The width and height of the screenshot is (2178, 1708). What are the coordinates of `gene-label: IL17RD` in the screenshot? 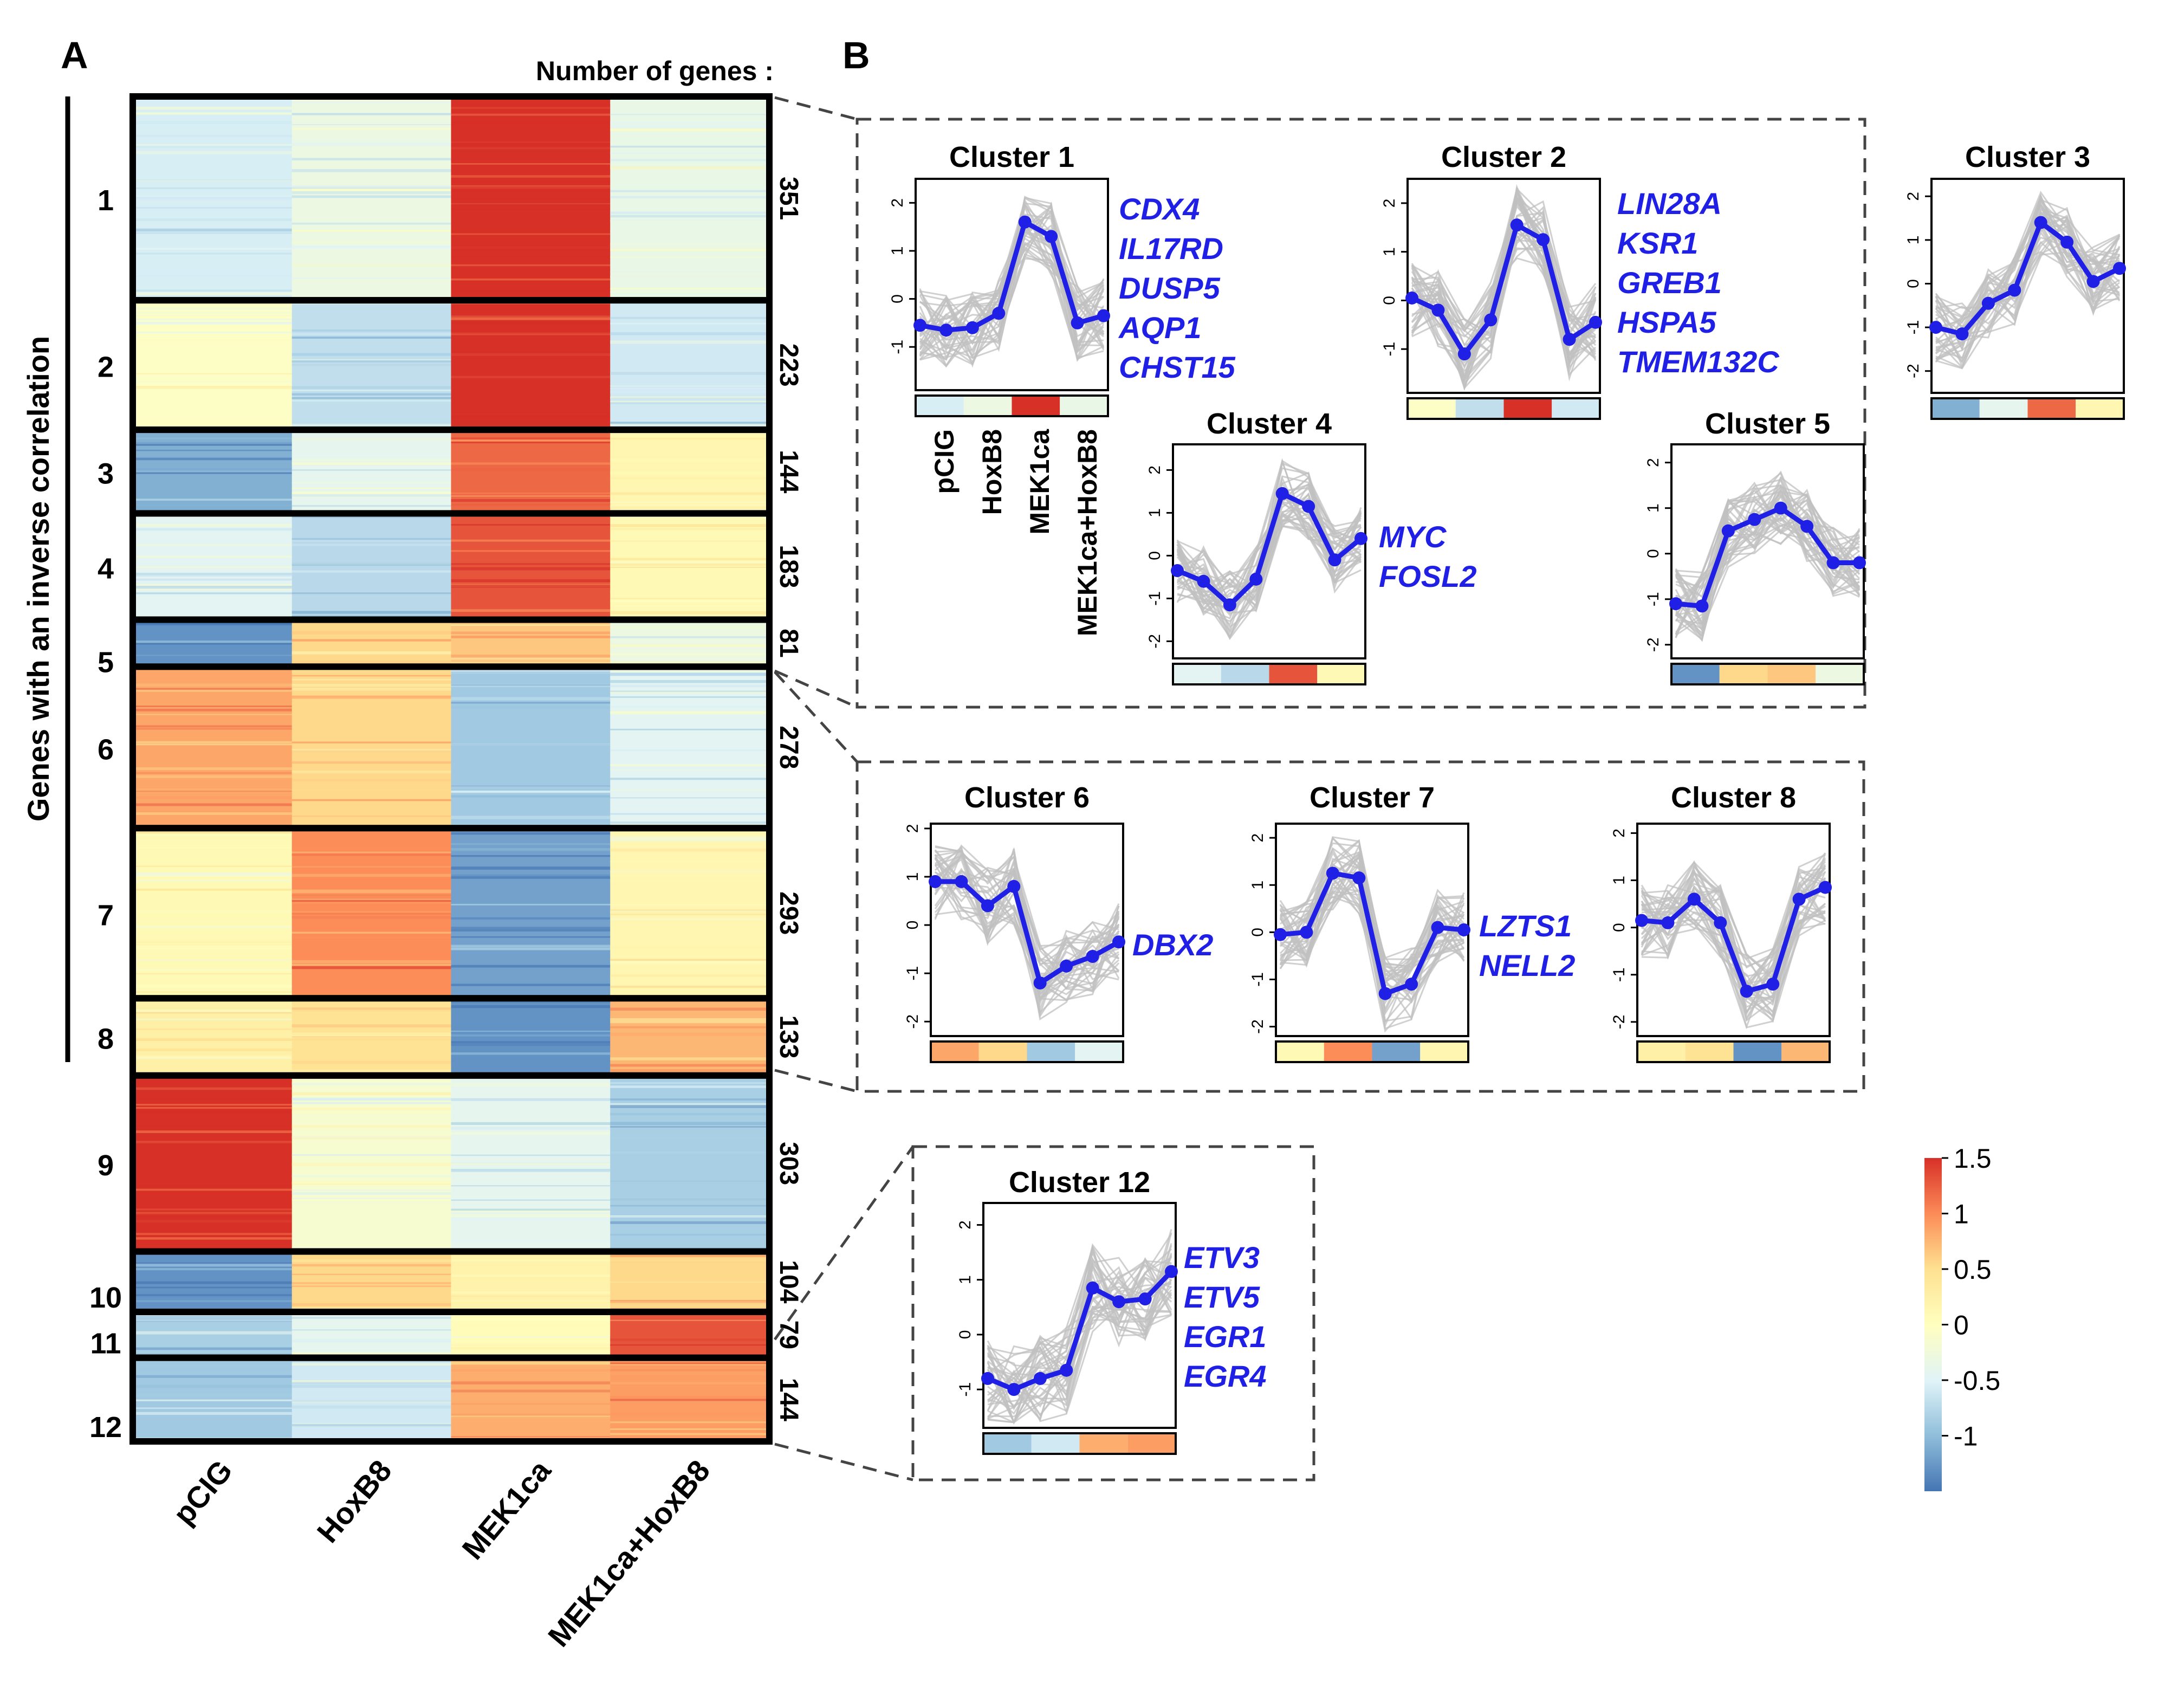 It's located at (1171, 249).